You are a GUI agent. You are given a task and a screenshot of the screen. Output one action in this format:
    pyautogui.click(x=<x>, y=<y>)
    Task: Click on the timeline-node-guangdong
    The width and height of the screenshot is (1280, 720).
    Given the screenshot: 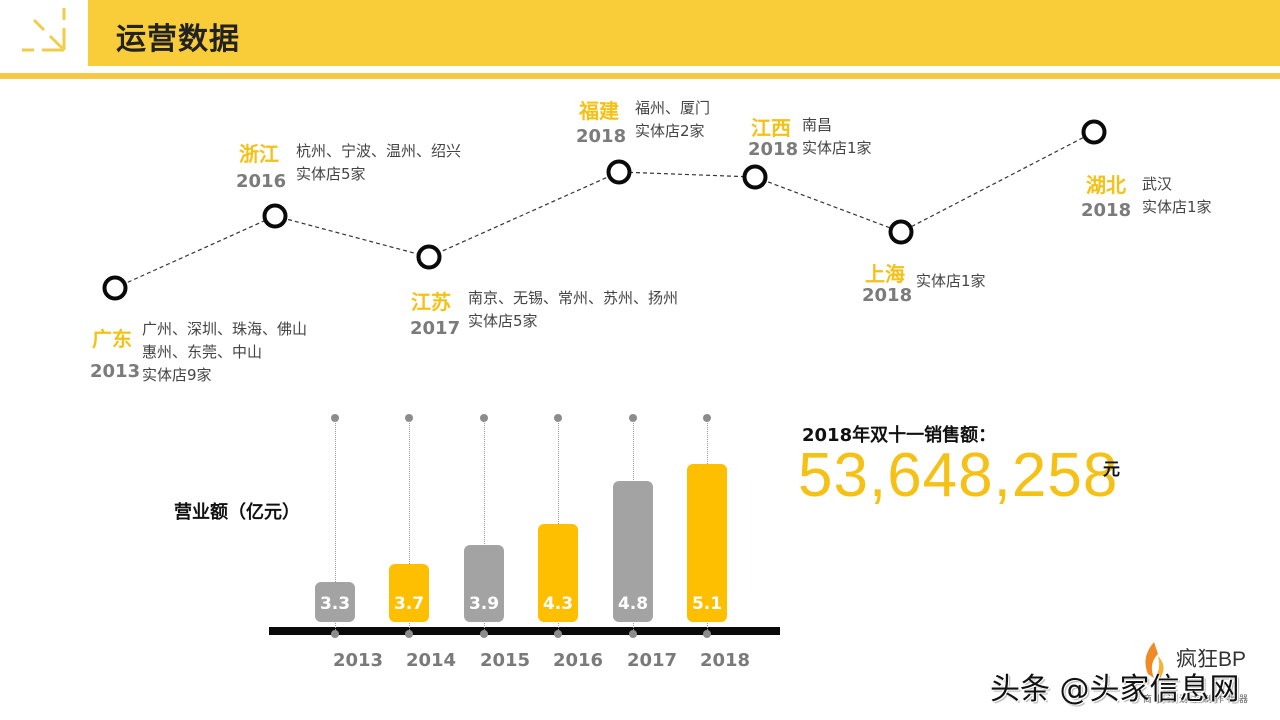 What is the action you would take?
    pyautogui.click(x=115, y=288)
    